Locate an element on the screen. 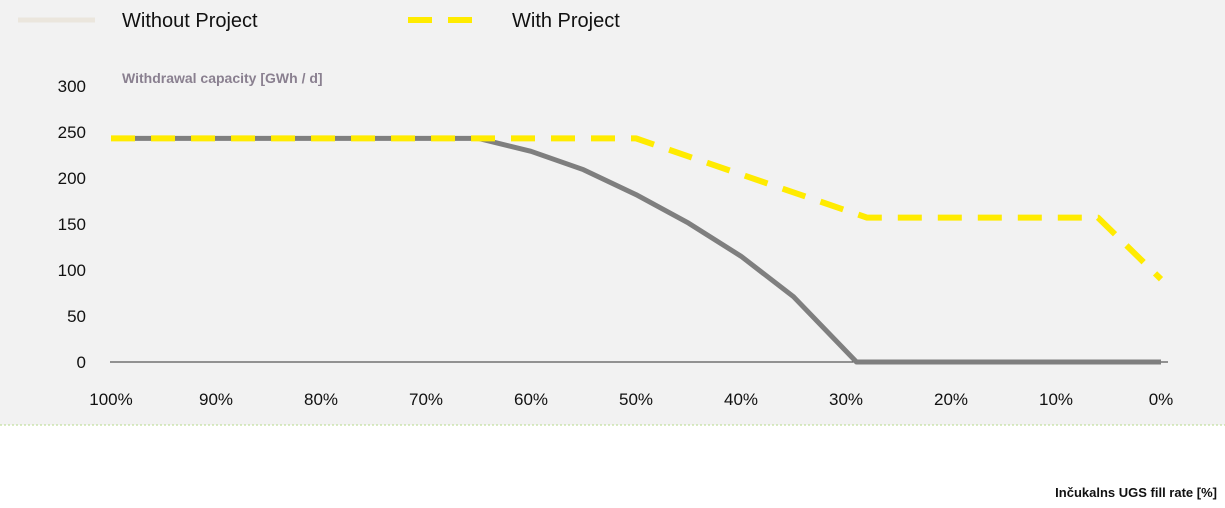 This screenshot has height=508, width=1225. x-tick-label: 20% is located at coordinates (951, 399).